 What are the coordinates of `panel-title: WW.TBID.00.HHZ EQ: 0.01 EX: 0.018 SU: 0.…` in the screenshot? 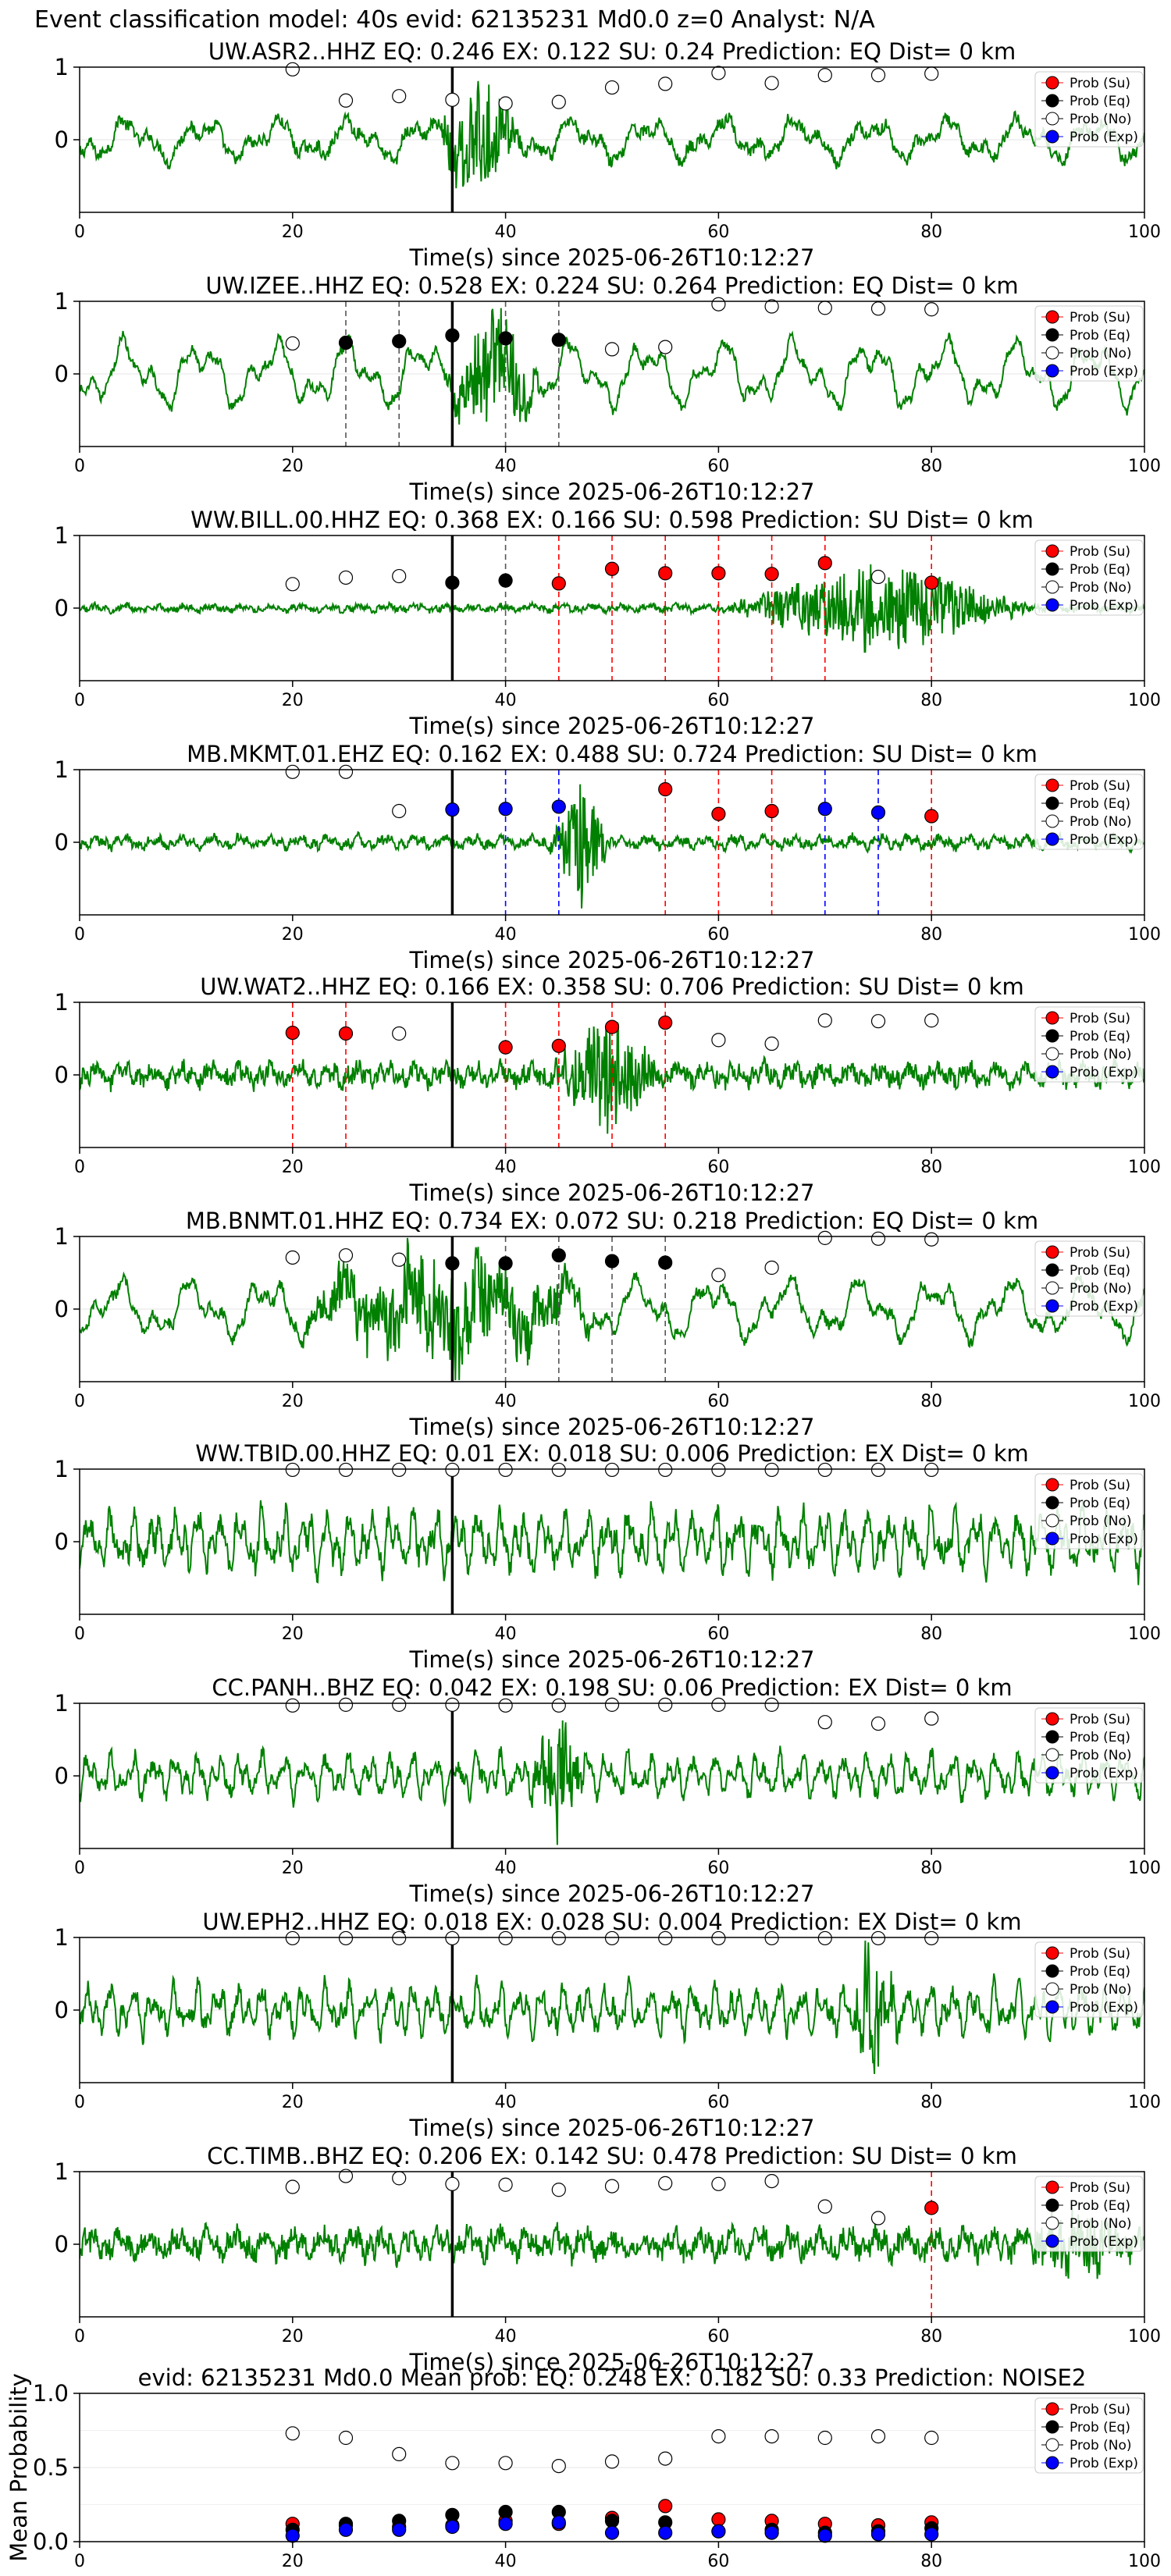 It's located at (612, 1453).